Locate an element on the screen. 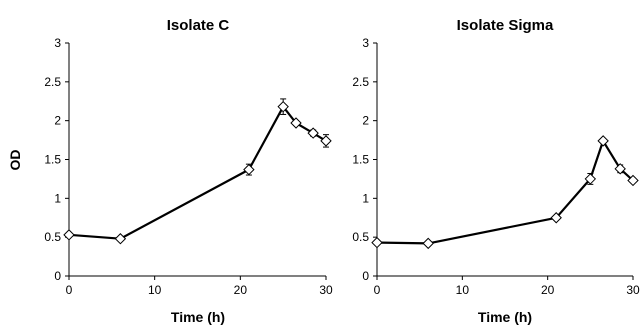 The height and width of the screenshot is (325, 643). series-line is located at coordinates (505, 192).